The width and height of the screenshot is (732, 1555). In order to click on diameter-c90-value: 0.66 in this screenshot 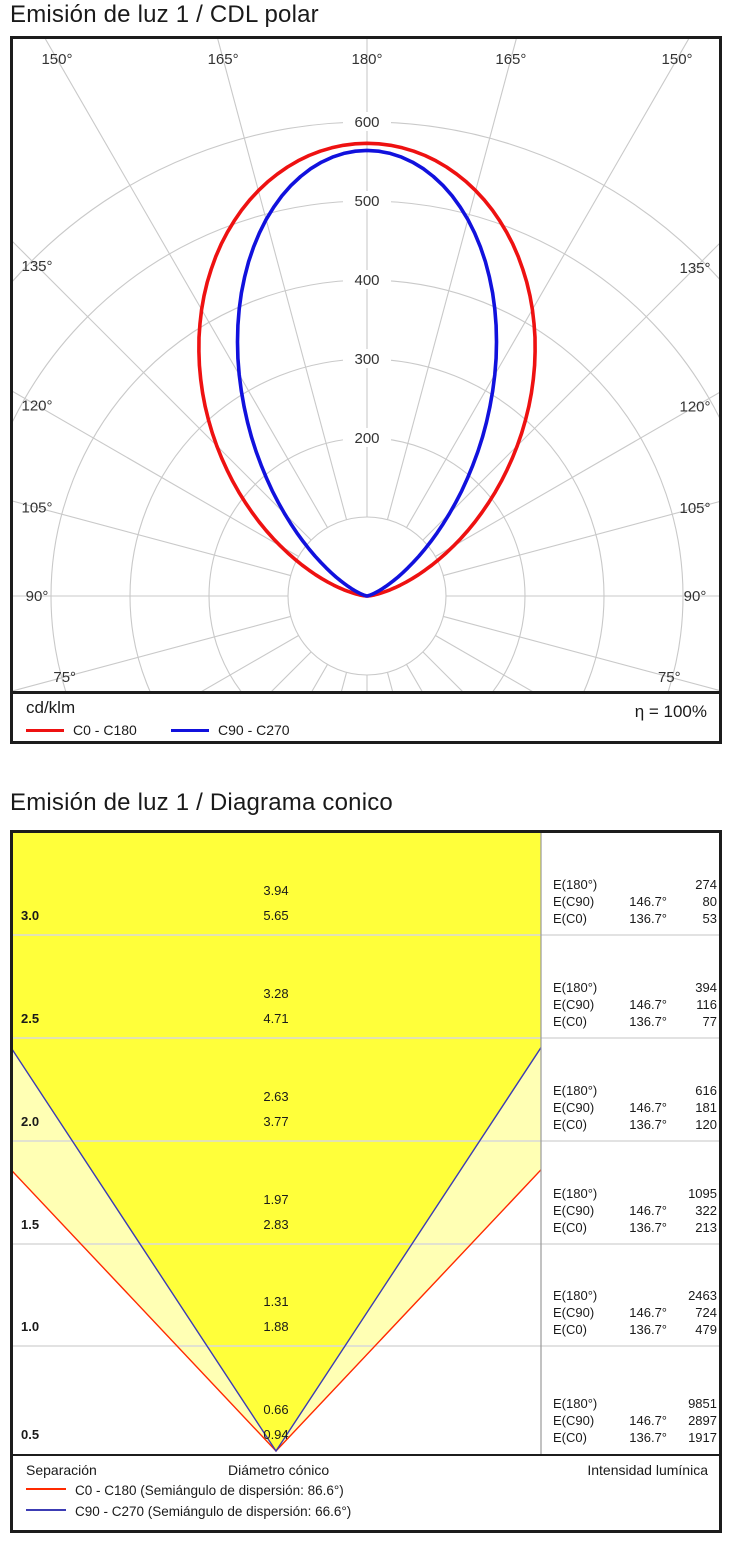, I will do `click(276, 1409)`.